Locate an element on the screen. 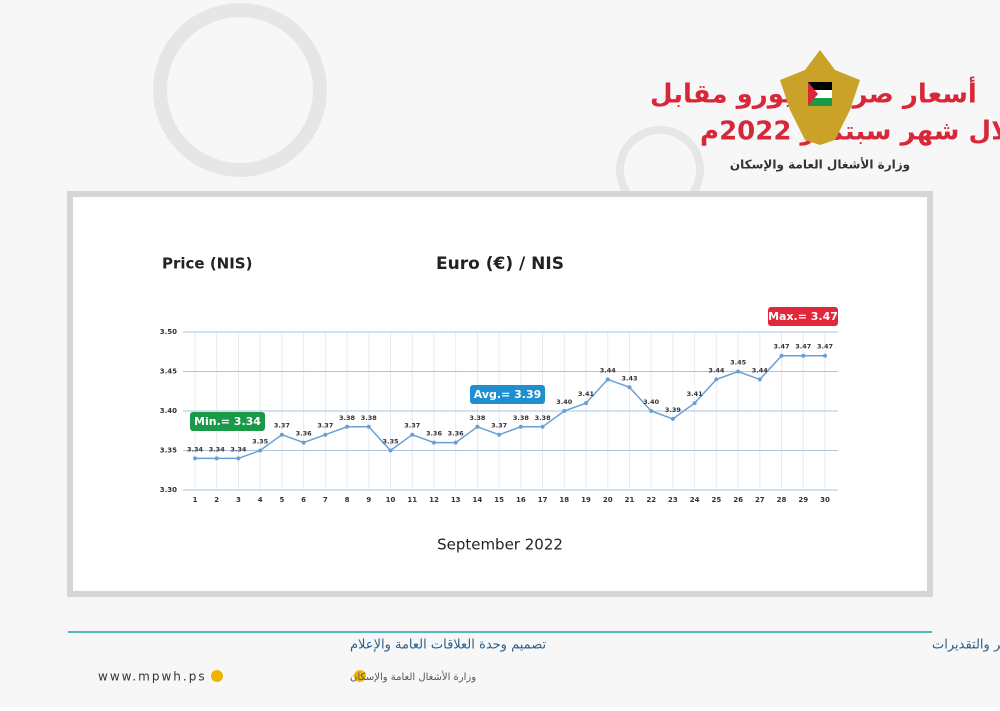  x-tick-label: 14 is located at coordinates (478, 500).